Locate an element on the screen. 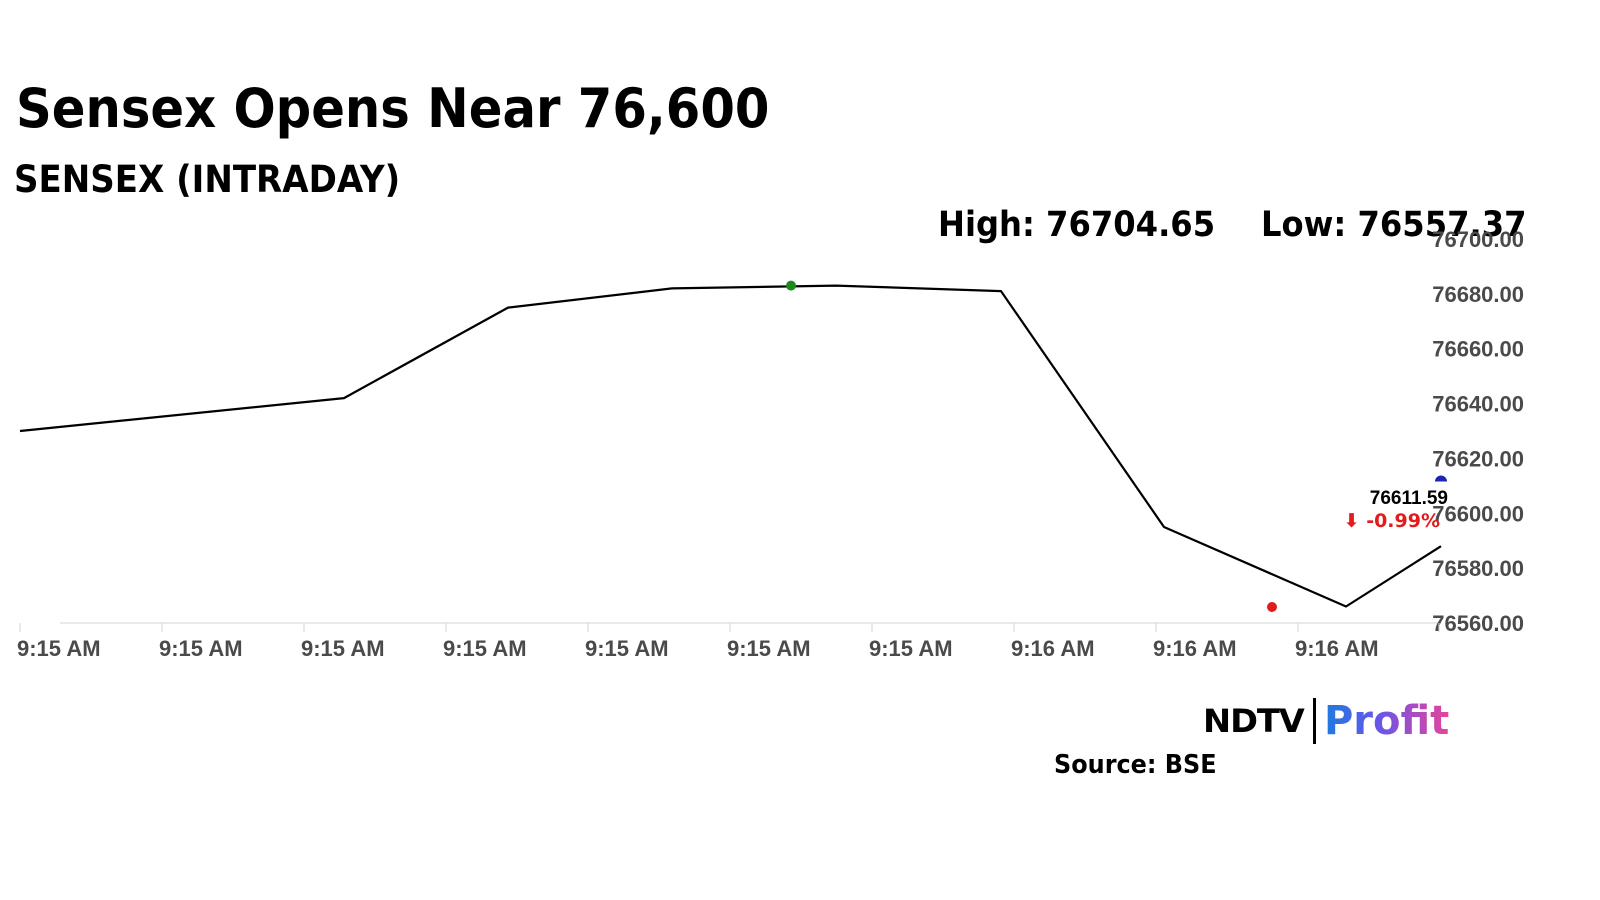  y-tick-label: 76620.00 is located at coordinates (1478, 458).